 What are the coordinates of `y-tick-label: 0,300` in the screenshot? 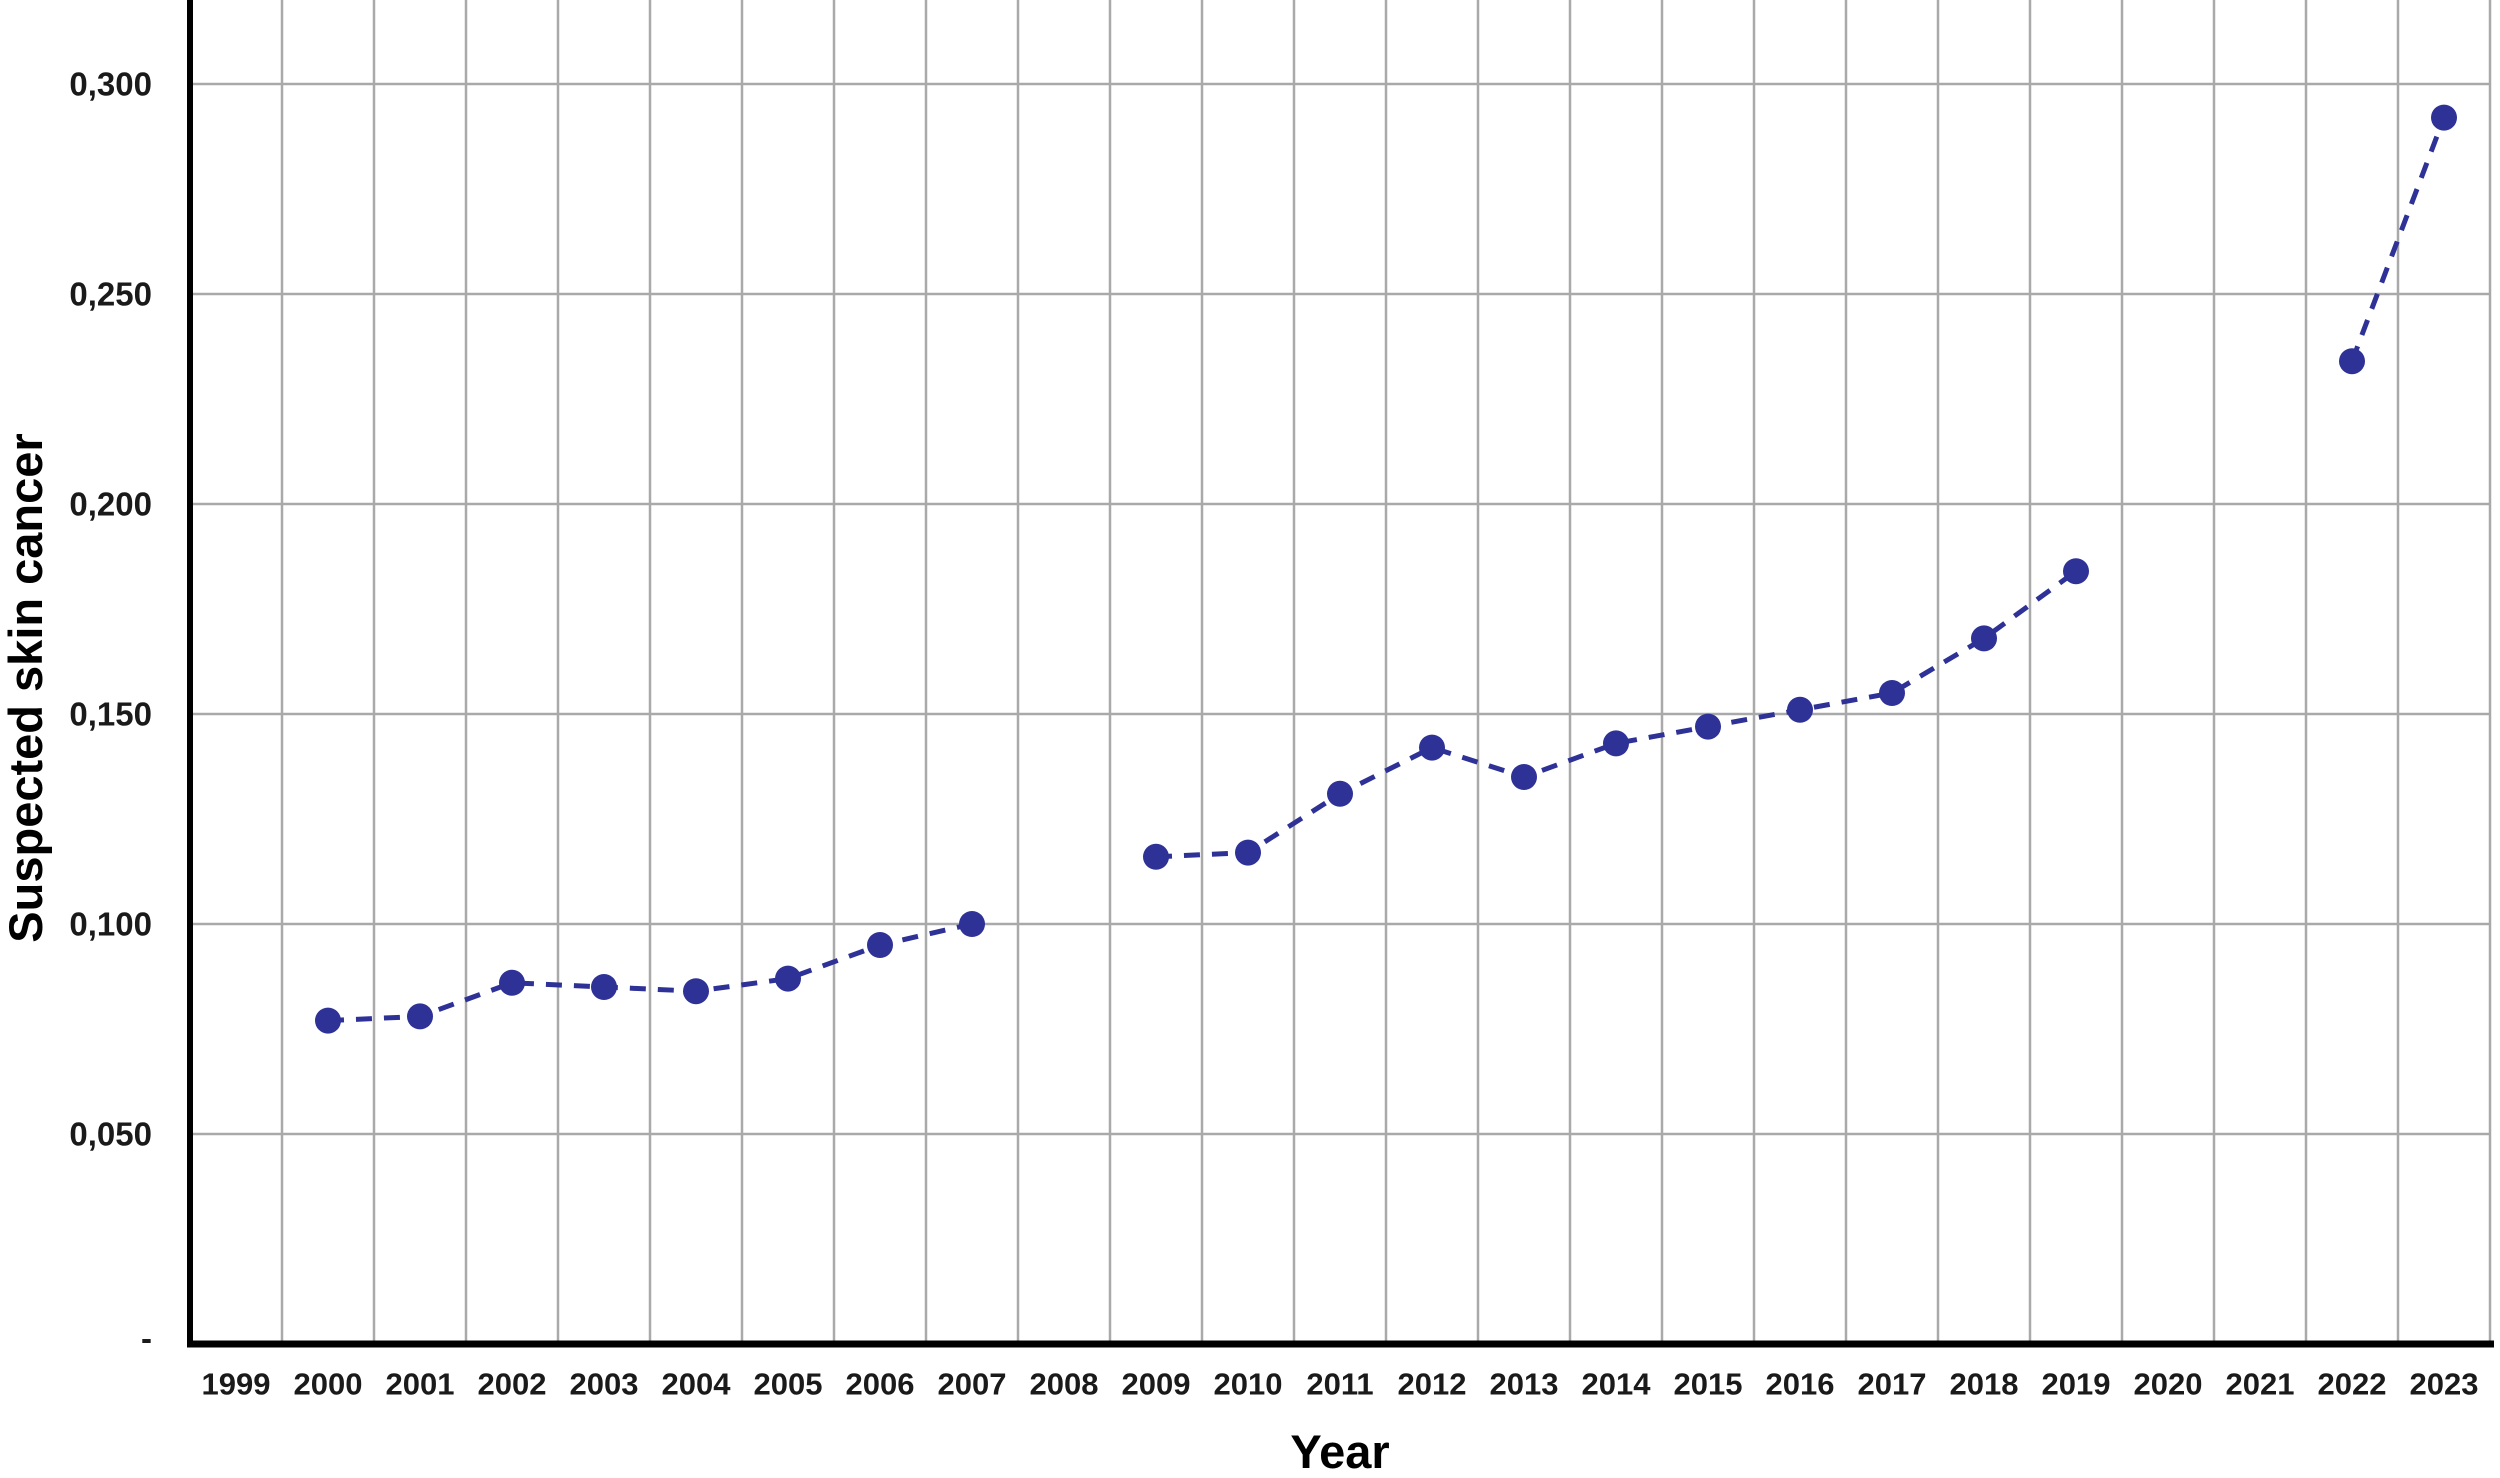 It's located at (110, 84).